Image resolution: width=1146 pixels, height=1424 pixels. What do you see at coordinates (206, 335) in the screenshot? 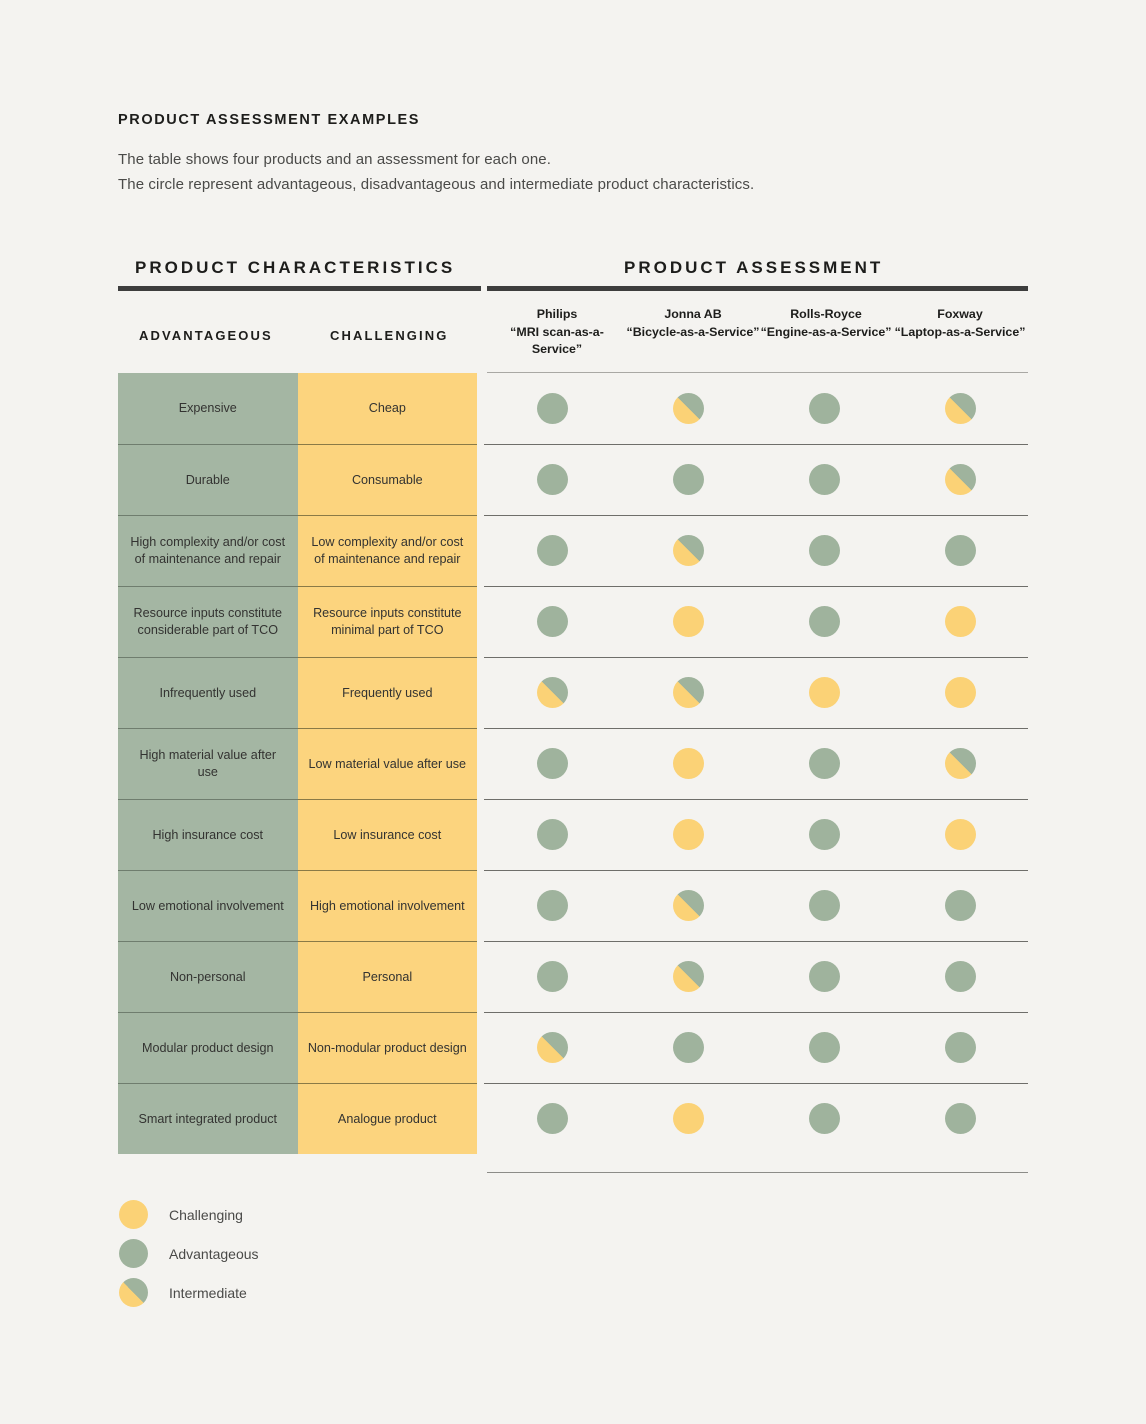
I see `column-header-advantageous: ADVANTAGEOUS` at bounding box center [206, 335].